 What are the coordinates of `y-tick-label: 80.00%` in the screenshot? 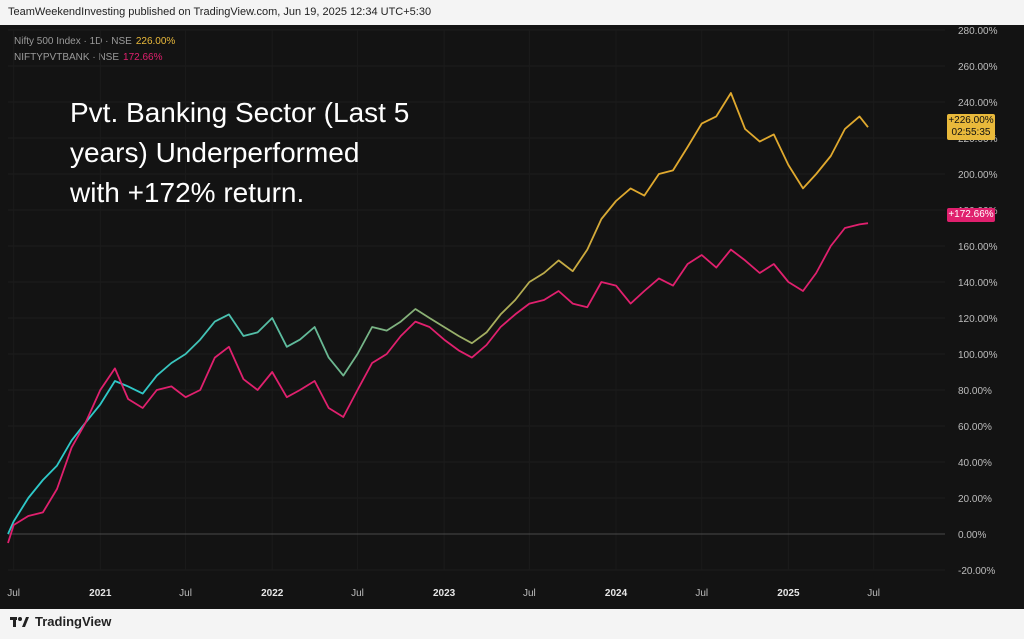 It's located at (975, 391).